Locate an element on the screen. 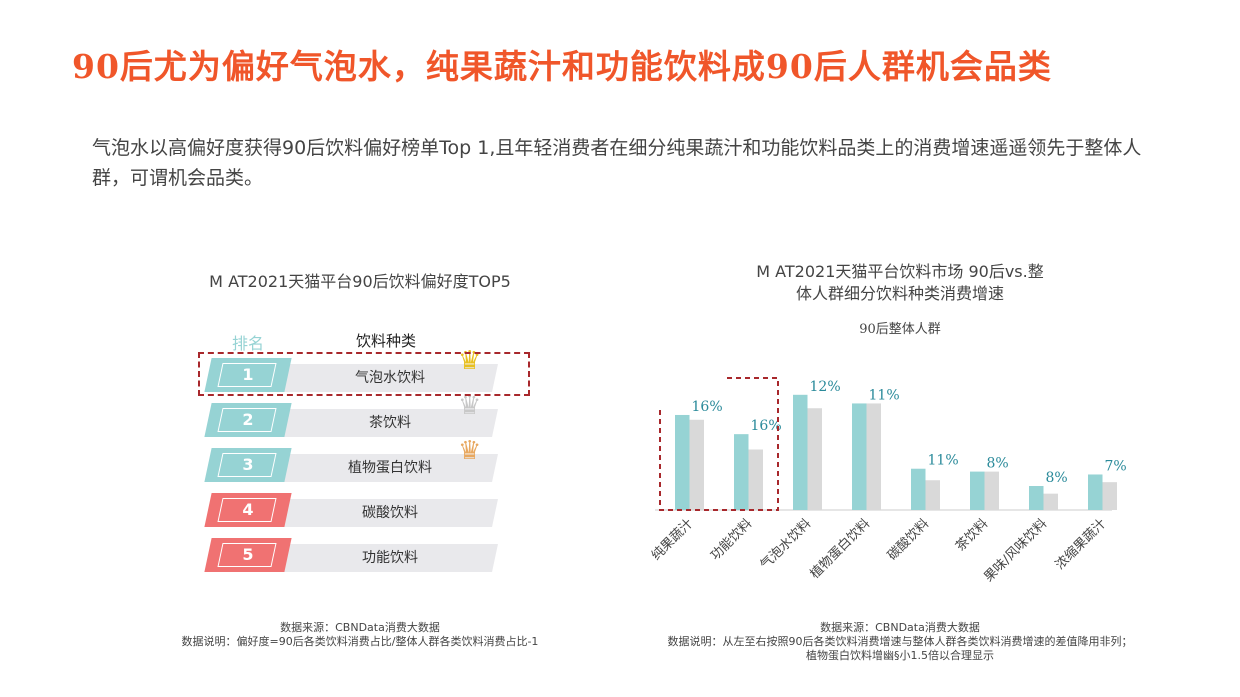 This screenshot has height=697, width=1240. left-chart-title: M AT2021天猫平台90后饮料偏好度TOP5 is located at coordinates (360, 281).